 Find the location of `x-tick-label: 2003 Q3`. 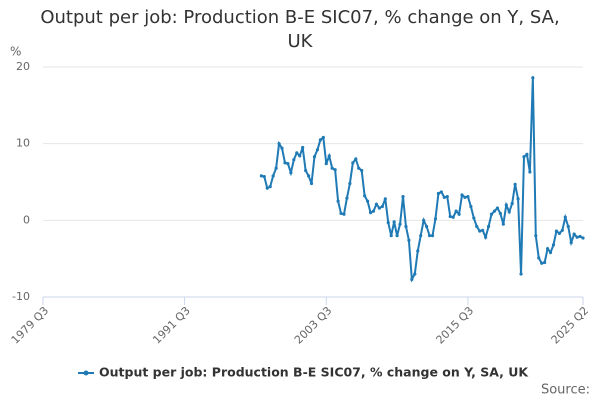

x-tick-label: 2003 Q3 is located at coordinates (313, 325).